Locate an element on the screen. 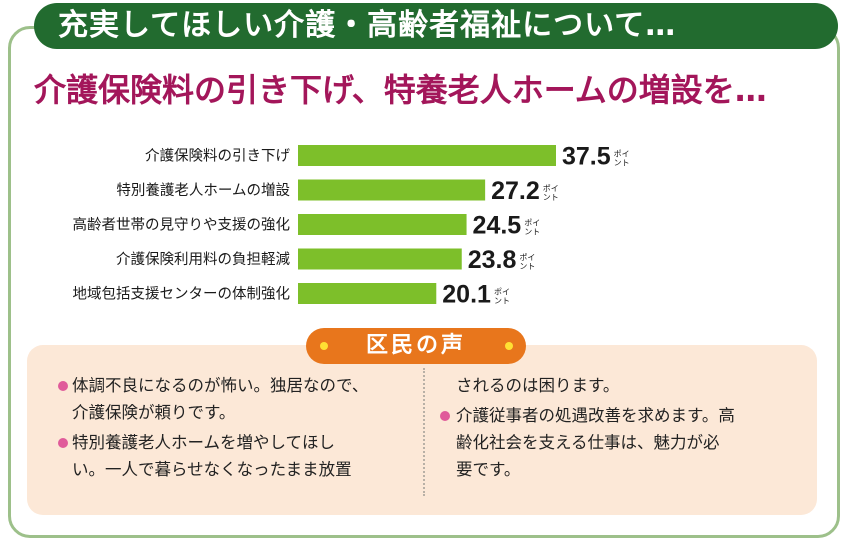  voice-right-line-3: 齢化社会を支える仕事は、魅力が必 is located at coordinates (588, 442).